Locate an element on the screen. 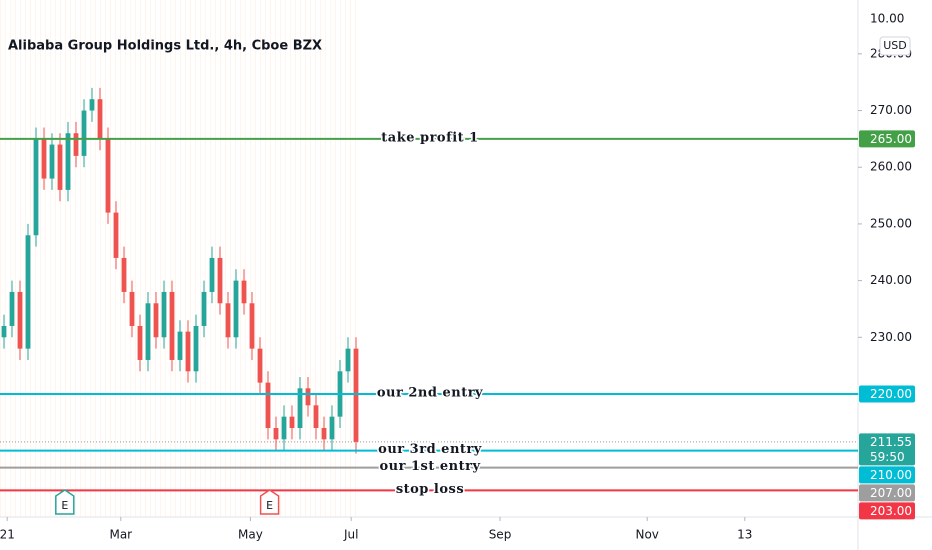 Image resolution: width=932 pixels, height=550 pixels. price-tag-label: 203.00 is located at coordinates (891, 511).